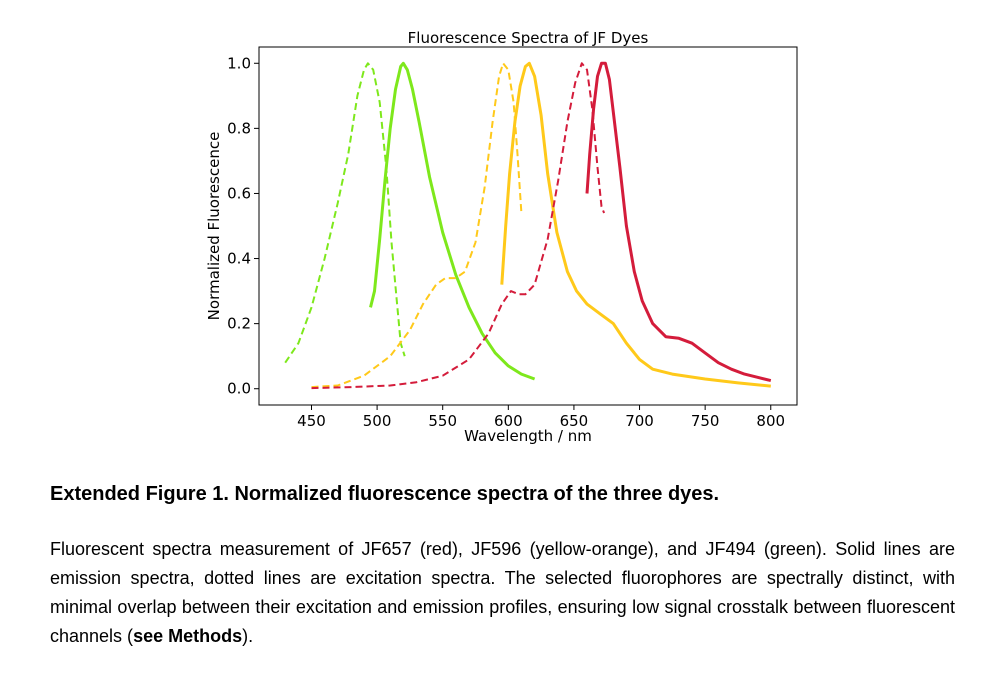  I want to click on x-tick-label: 500, so click(377, 421).